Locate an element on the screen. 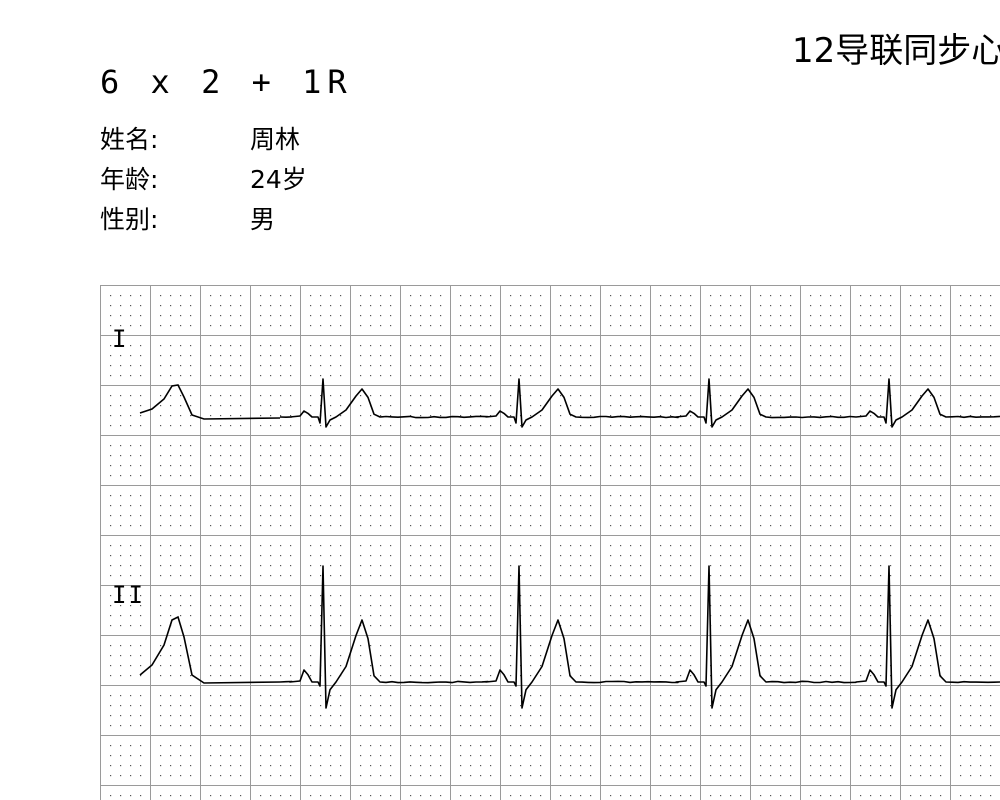 The height and width of the screenshot is (800, 1000). layout-format-label: 6 x 2 + 1R is located at coordinates (226, 82).